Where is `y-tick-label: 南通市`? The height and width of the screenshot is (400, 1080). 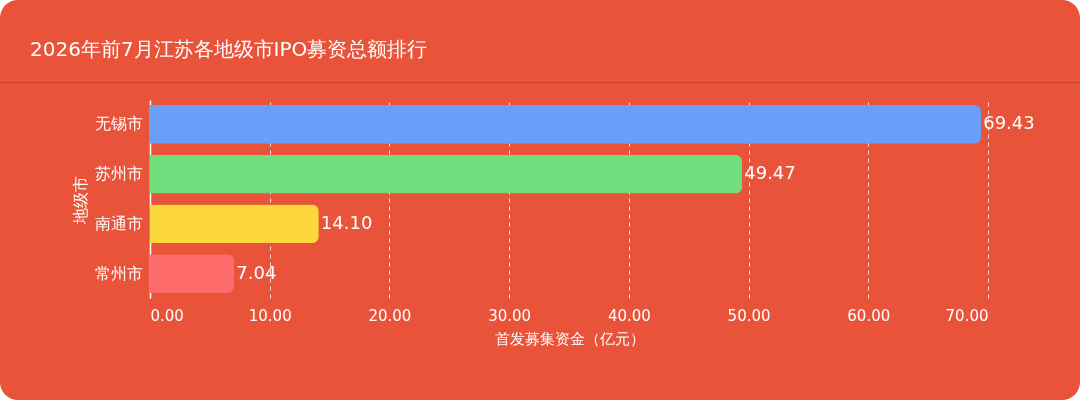 y-tick-label: 南通市 is located at coordinates (118, 223).